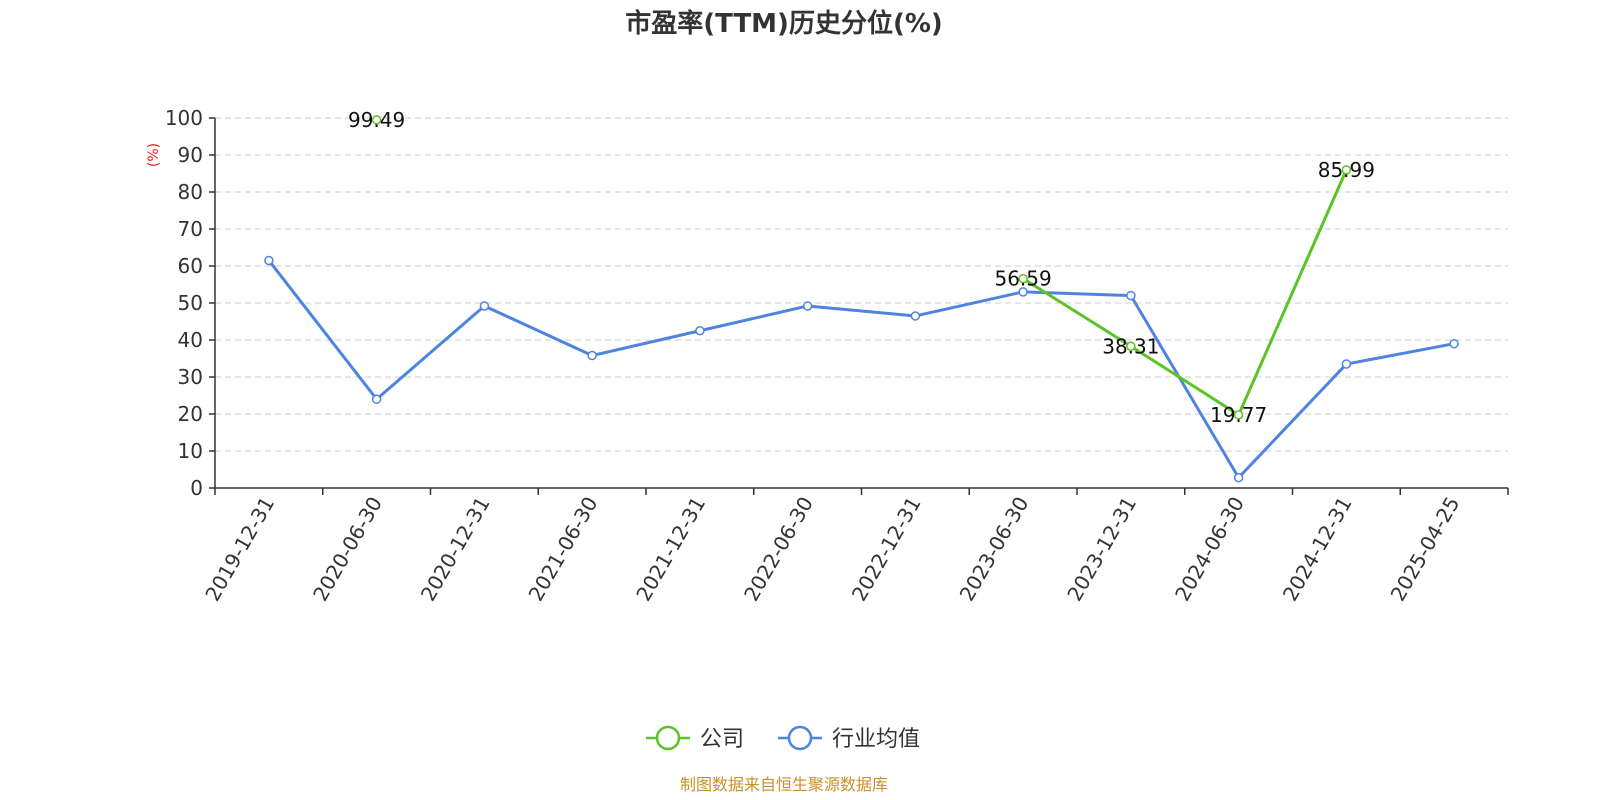  Describe the element at coordinates (190, 229) in the screenshot. I see `y-tick-label: 70` at that location.